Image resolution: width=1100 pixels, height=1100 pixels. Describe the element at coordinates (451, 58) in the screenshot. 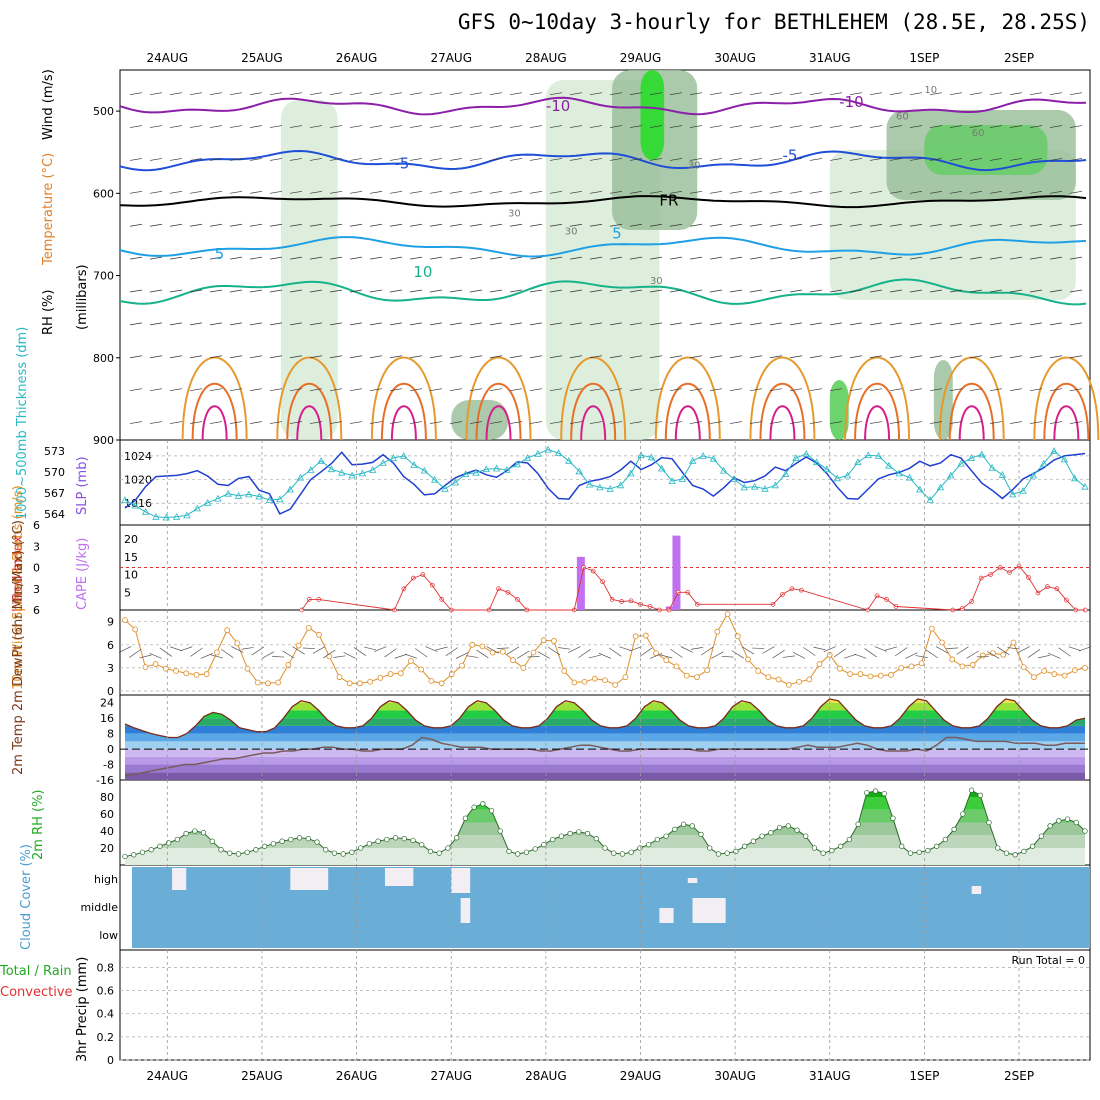

I see `day-label-top: 27AUG` at that location.